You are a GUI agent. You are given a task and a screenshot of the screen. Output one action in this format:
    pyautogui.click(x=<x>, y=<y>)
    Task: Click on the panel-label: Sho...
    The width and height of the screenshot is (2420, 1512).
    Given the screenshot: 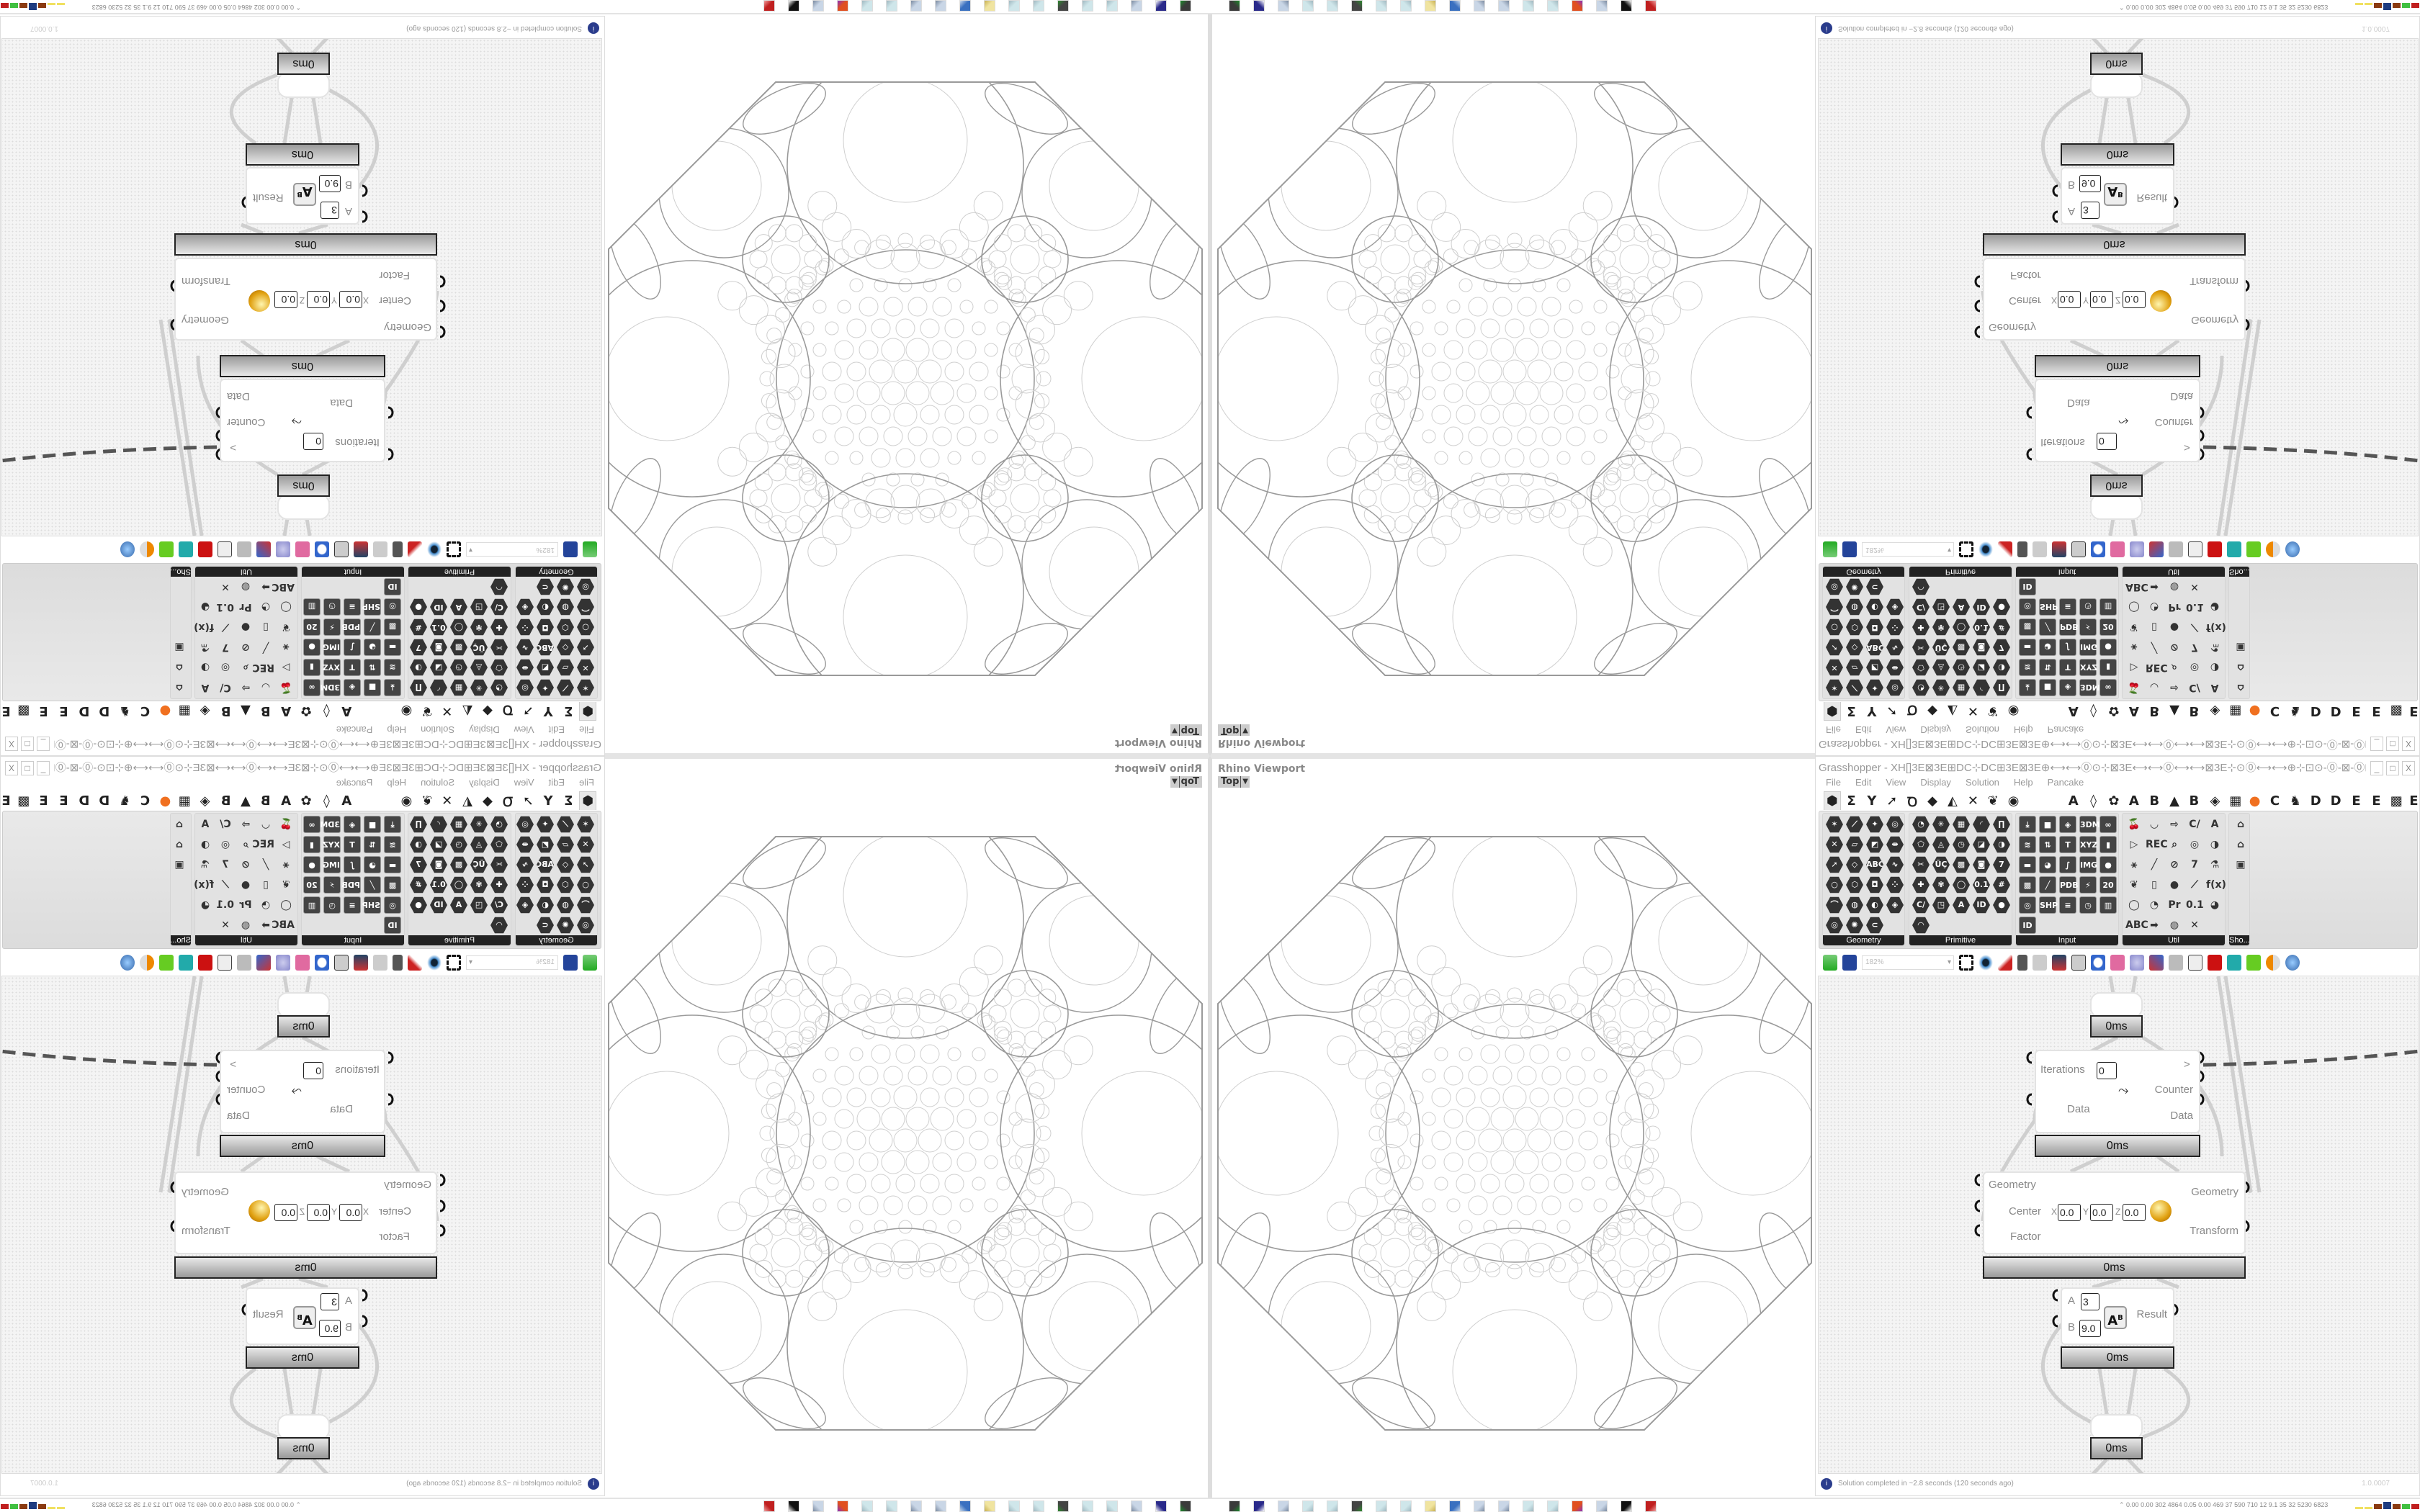 What is the action you would take?
    pyautogui.click(x=180, y=572)
    